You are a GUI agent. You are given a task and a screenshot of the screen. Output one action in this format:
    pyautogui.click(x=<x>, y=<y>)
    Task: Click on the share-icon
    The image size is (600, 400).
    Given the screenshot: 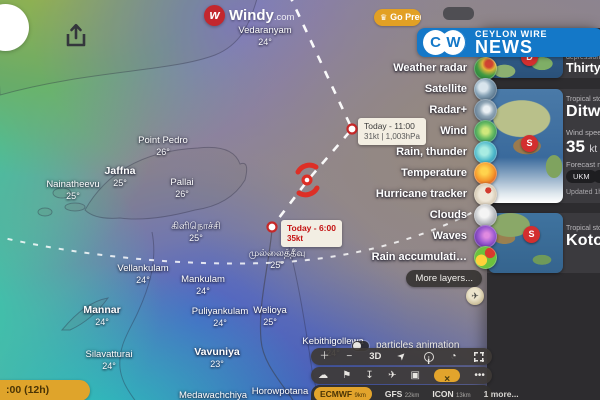 What is the action you would take?
    pyautogui.click(x=76, y=36)
    